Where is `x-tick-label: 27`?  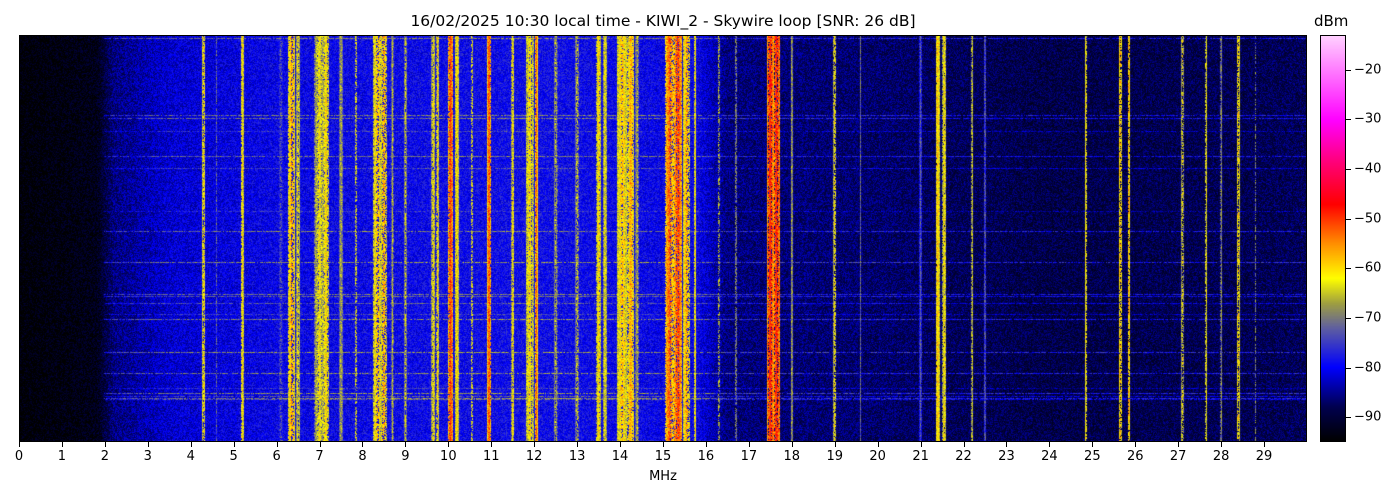 x-tick-label: 27 is located at coordinates (1178, 456).